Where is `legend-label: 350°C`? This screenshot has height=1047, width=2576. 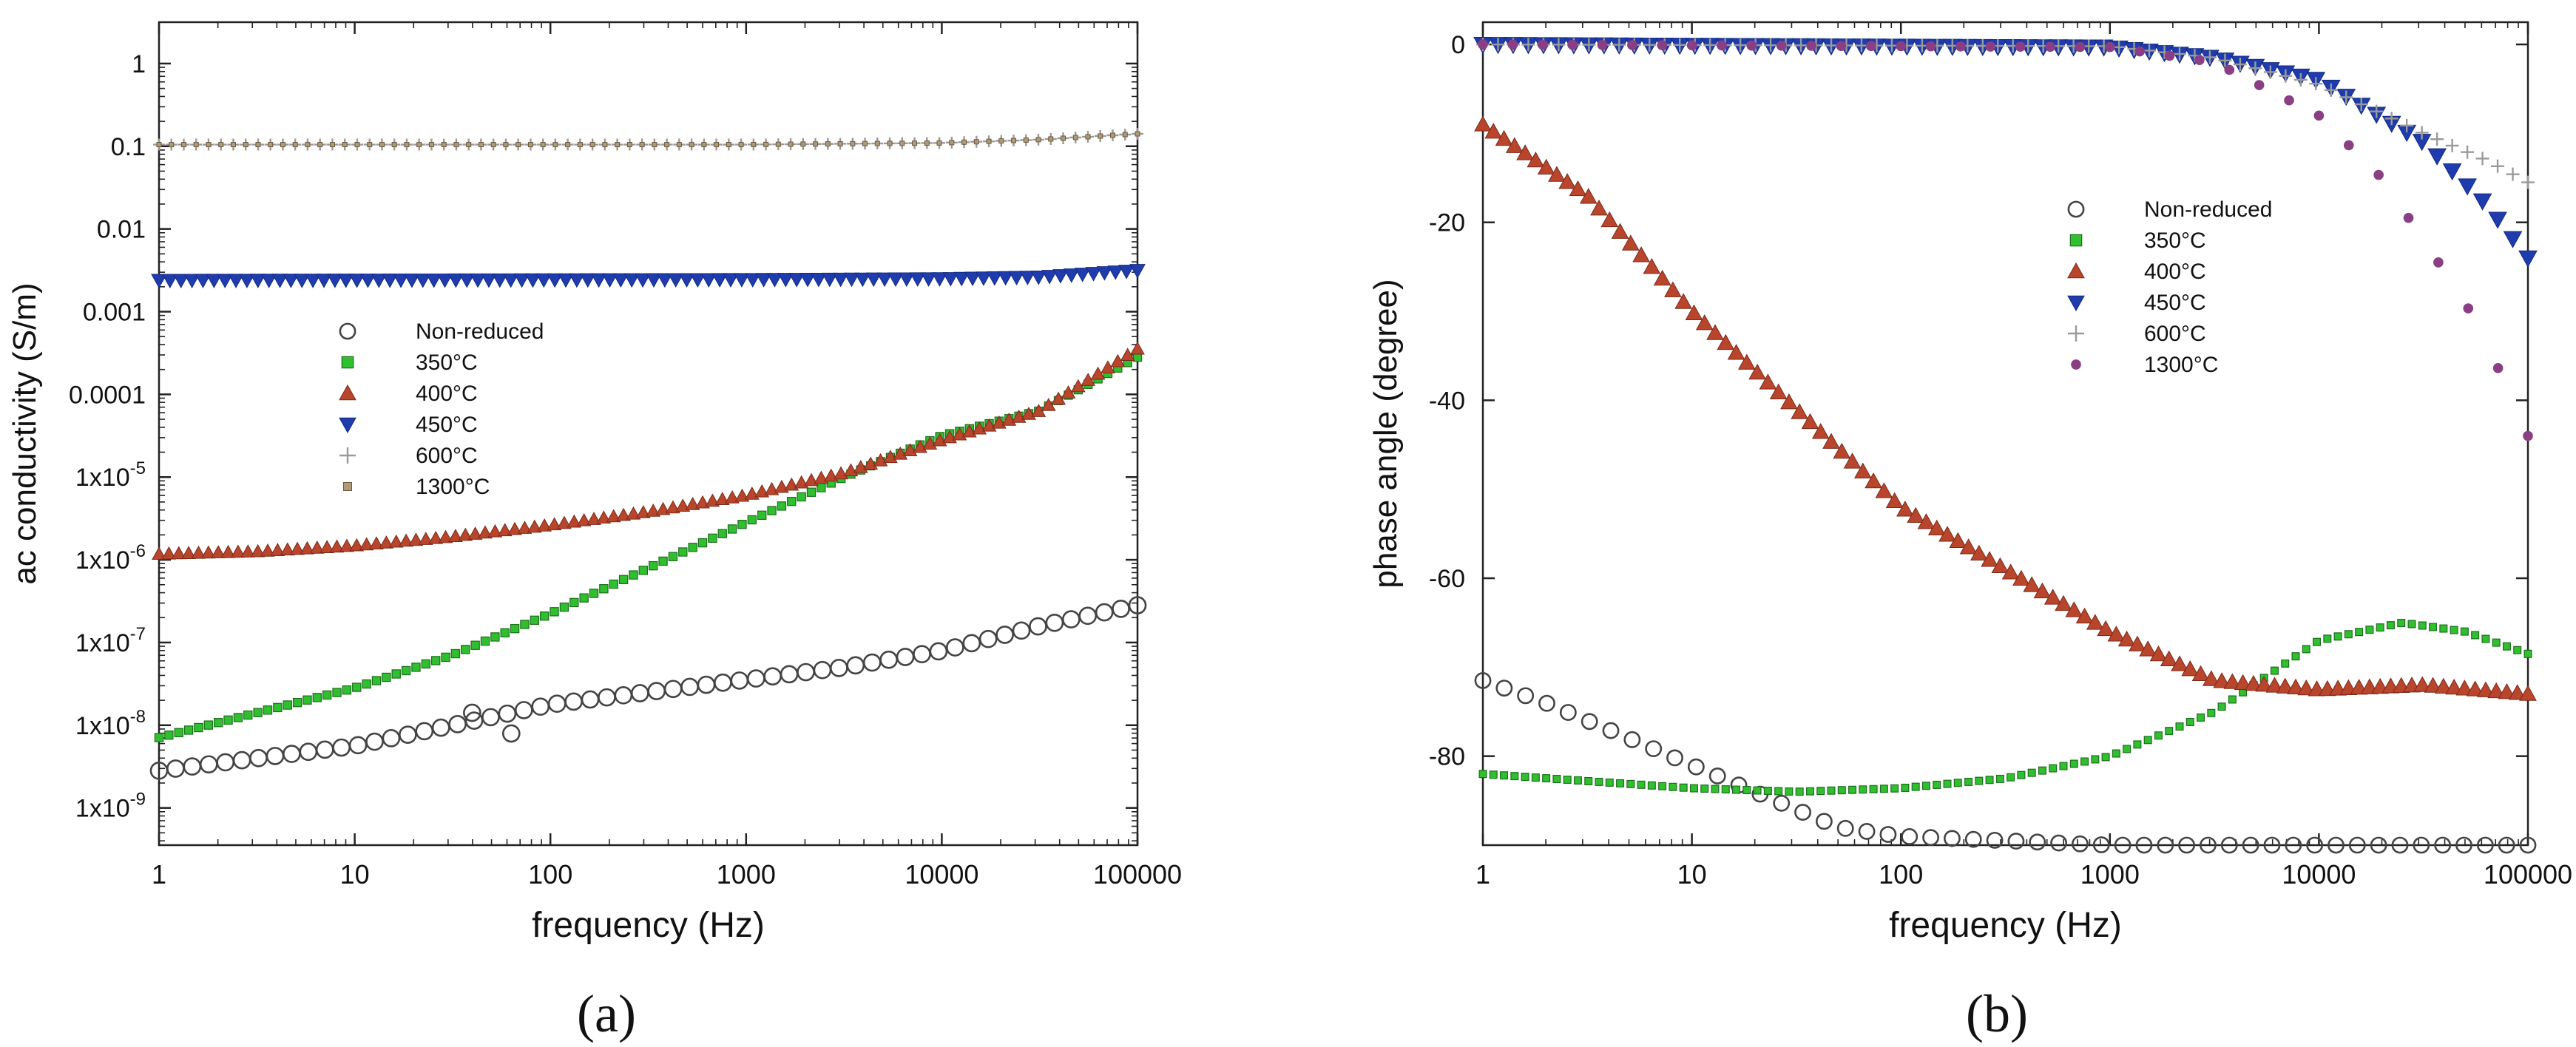 legend-label: 350°C is located at coordinates (447, 362).